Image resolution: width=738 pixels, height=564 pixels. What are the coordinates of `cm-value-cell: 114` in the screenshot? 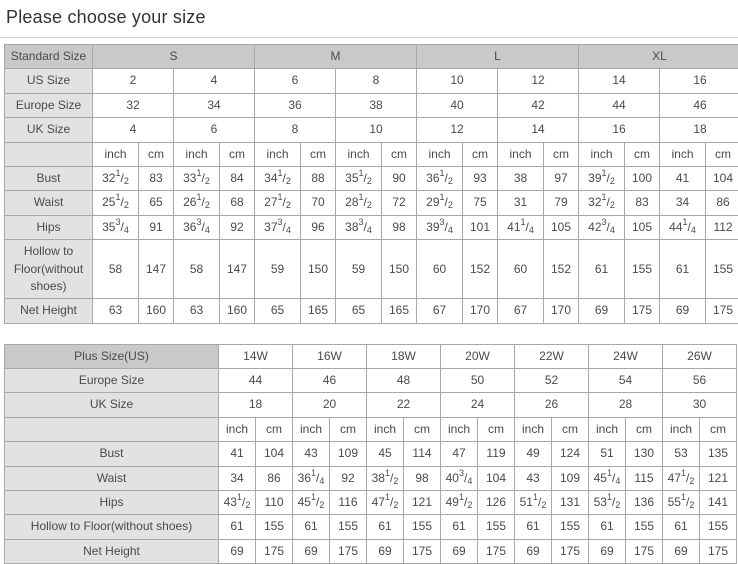 It's located at (422, 454).